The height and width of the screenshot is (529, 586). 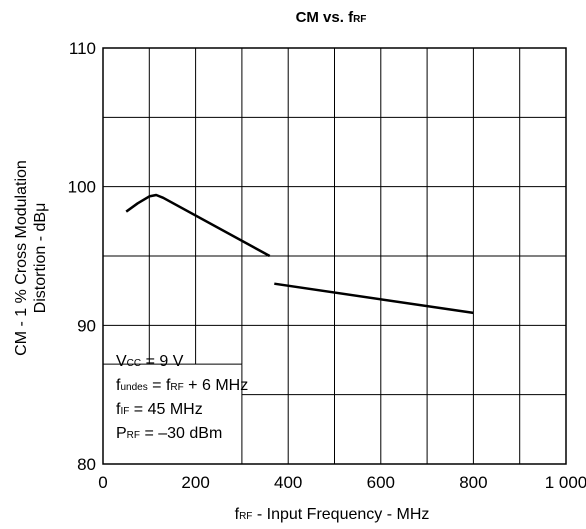 I want to click on annotation-subscript: undes, so click(x=133, y=387).